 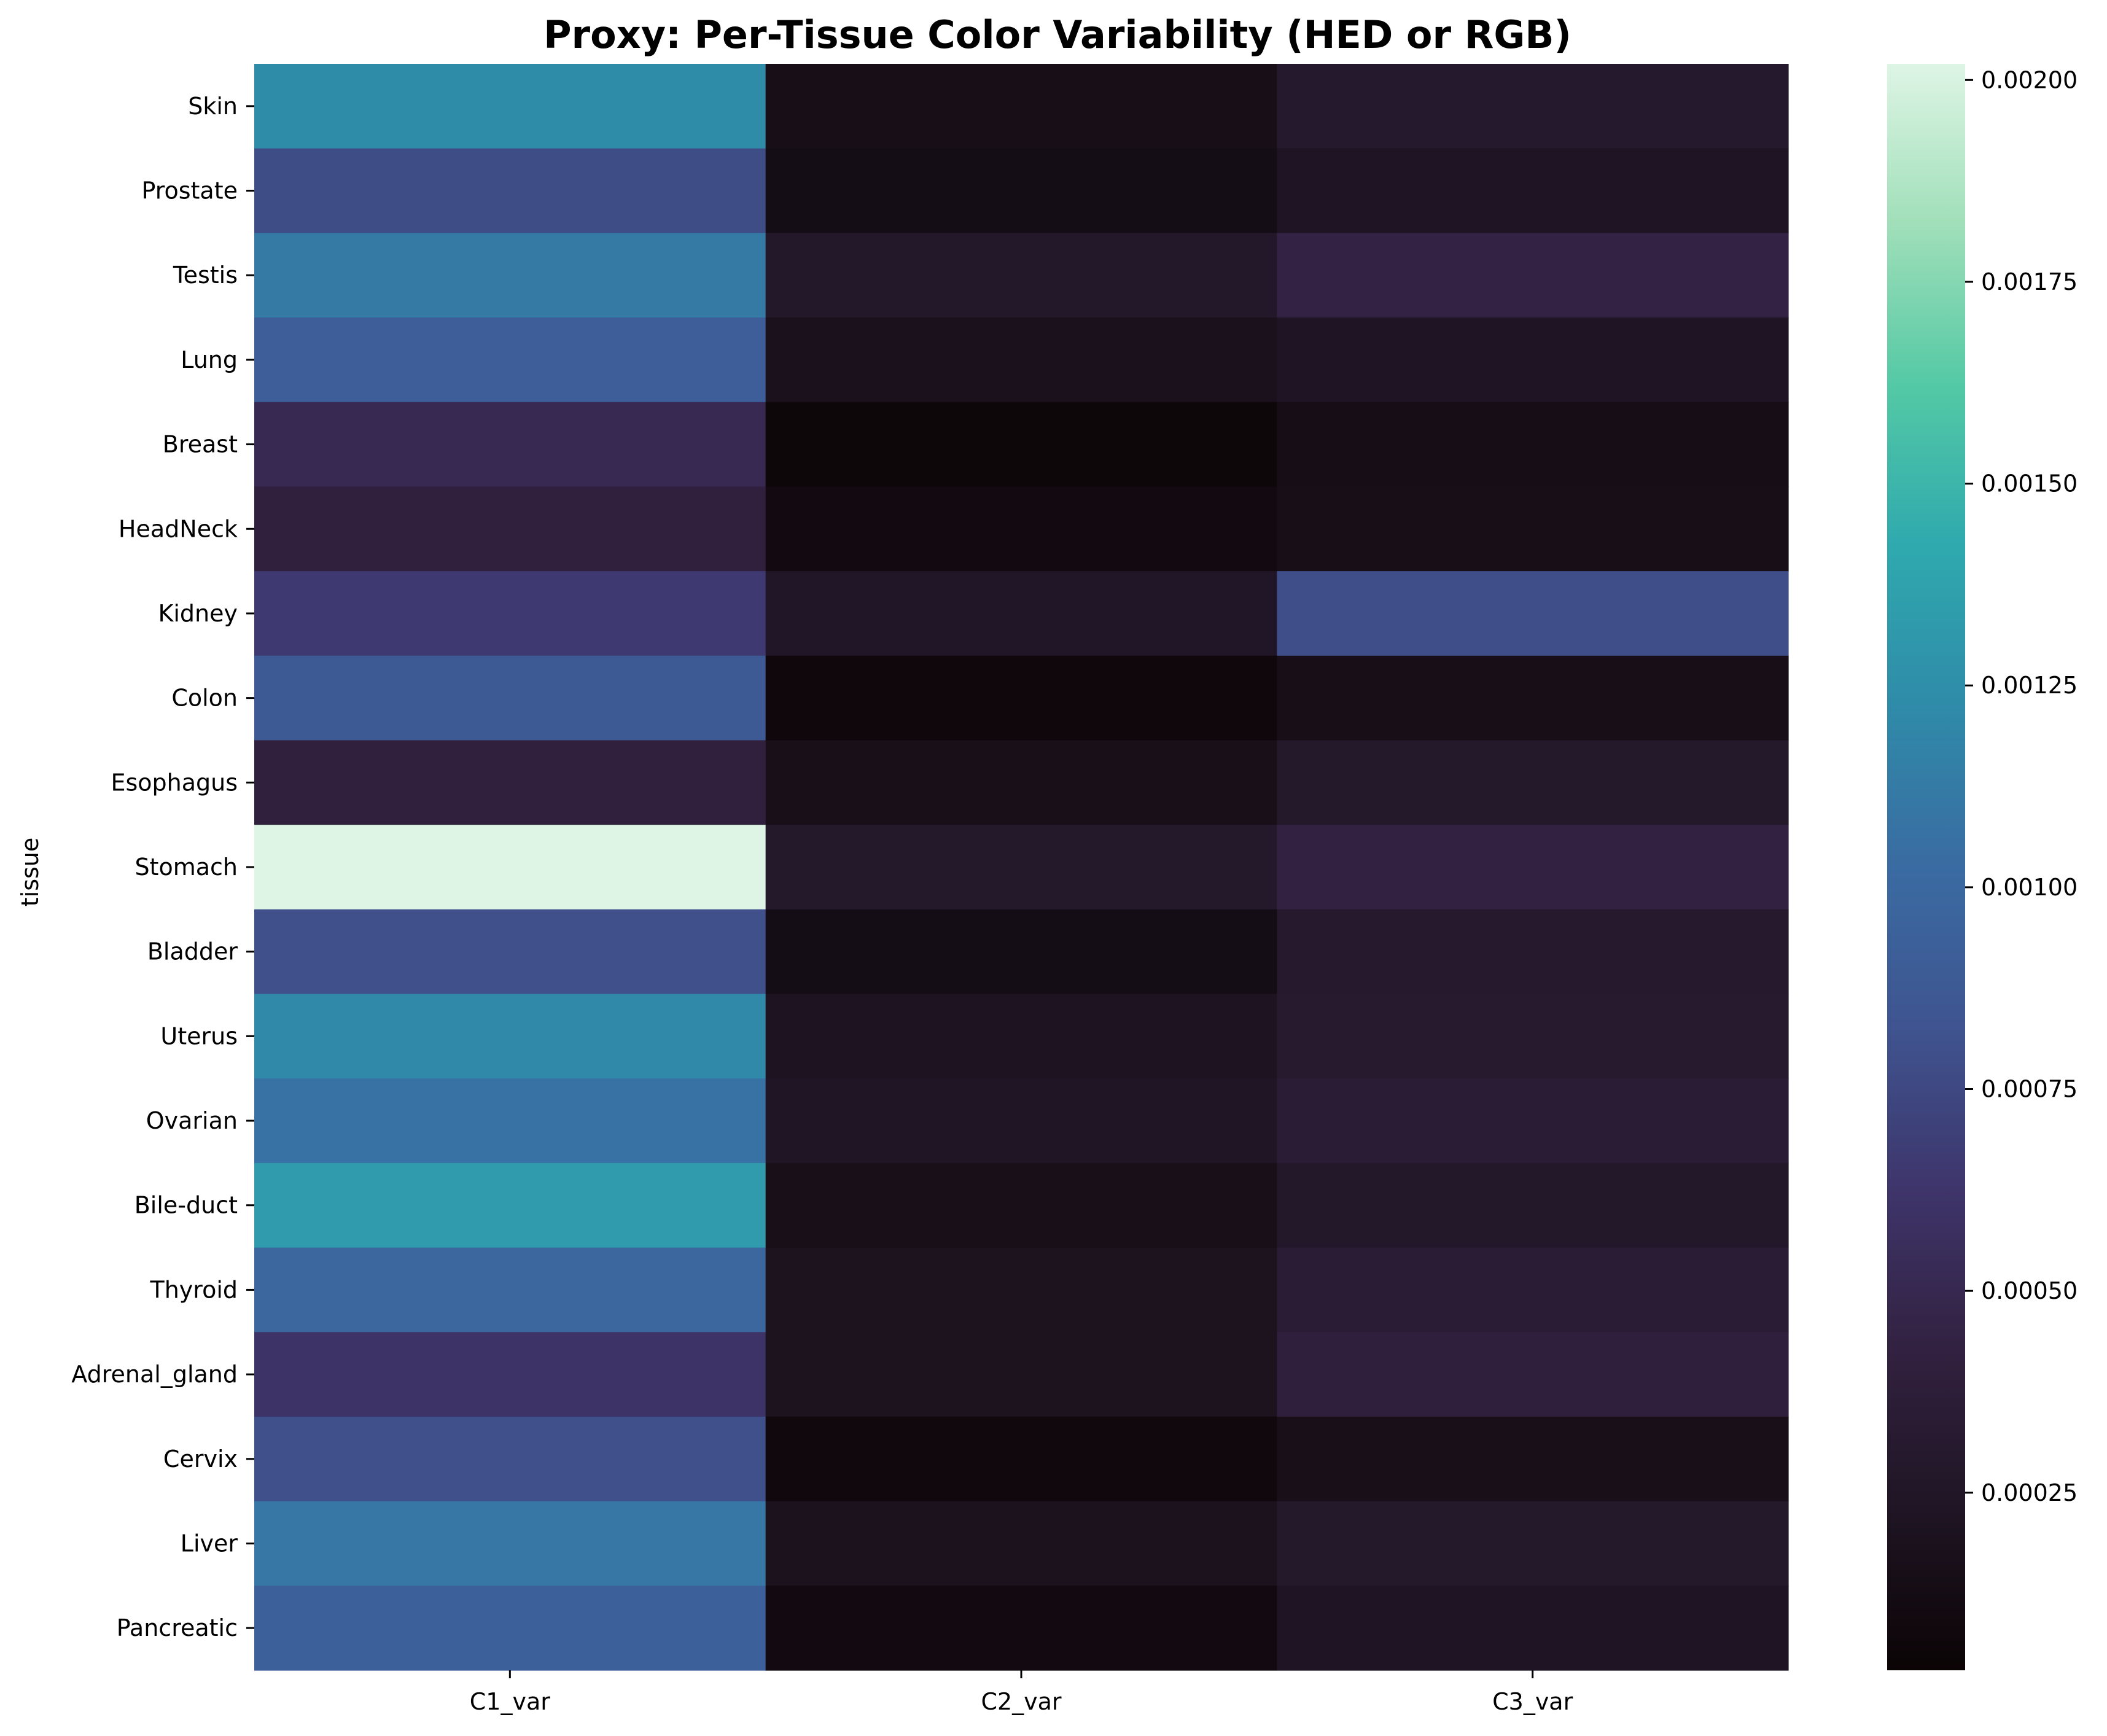 What do you see at coordinates (178, 528) in the screenshot?
I see `y-tick-label: HeadNeck` at bounding box center [178, 528].